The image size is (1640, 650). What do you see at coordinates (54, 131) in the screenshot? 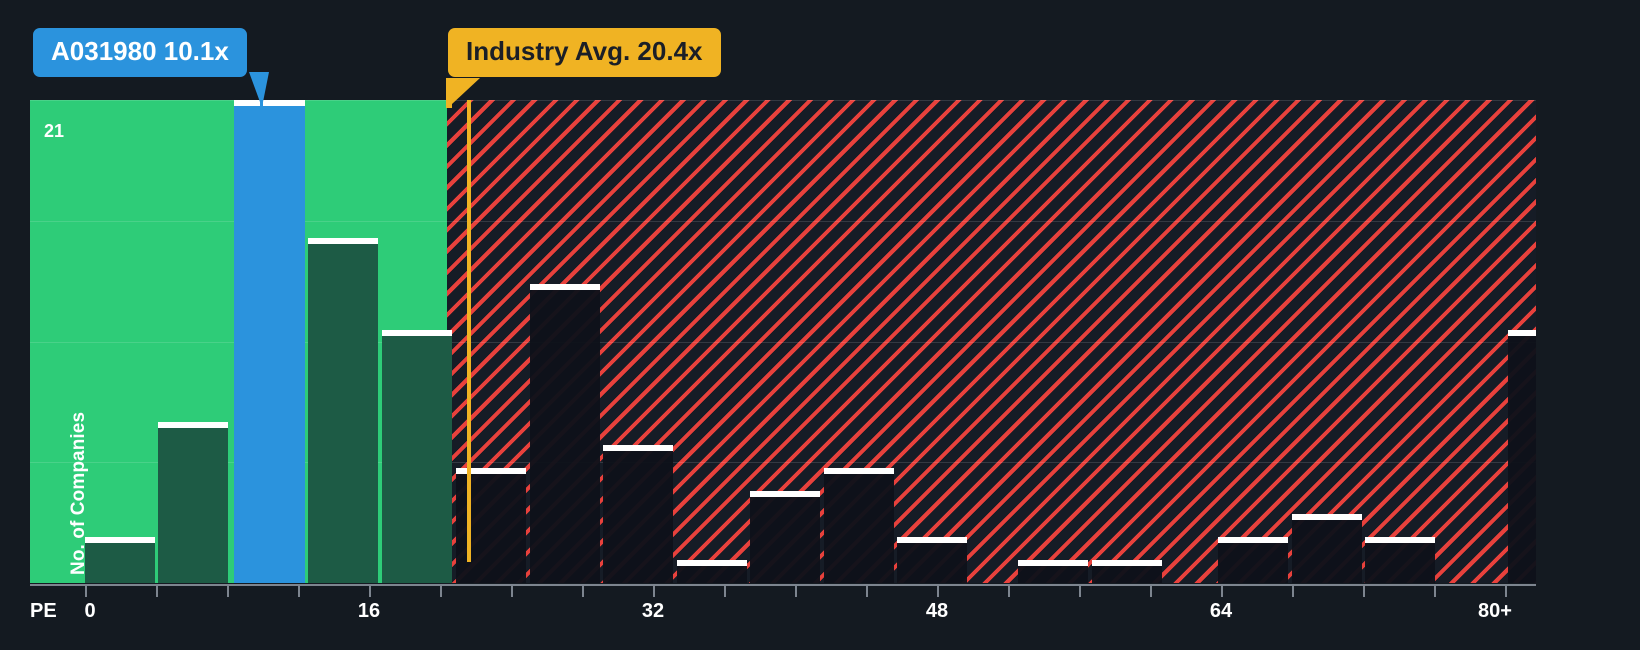
I see `y-axis-max-tick: 21` at bounding box center [54, 131].